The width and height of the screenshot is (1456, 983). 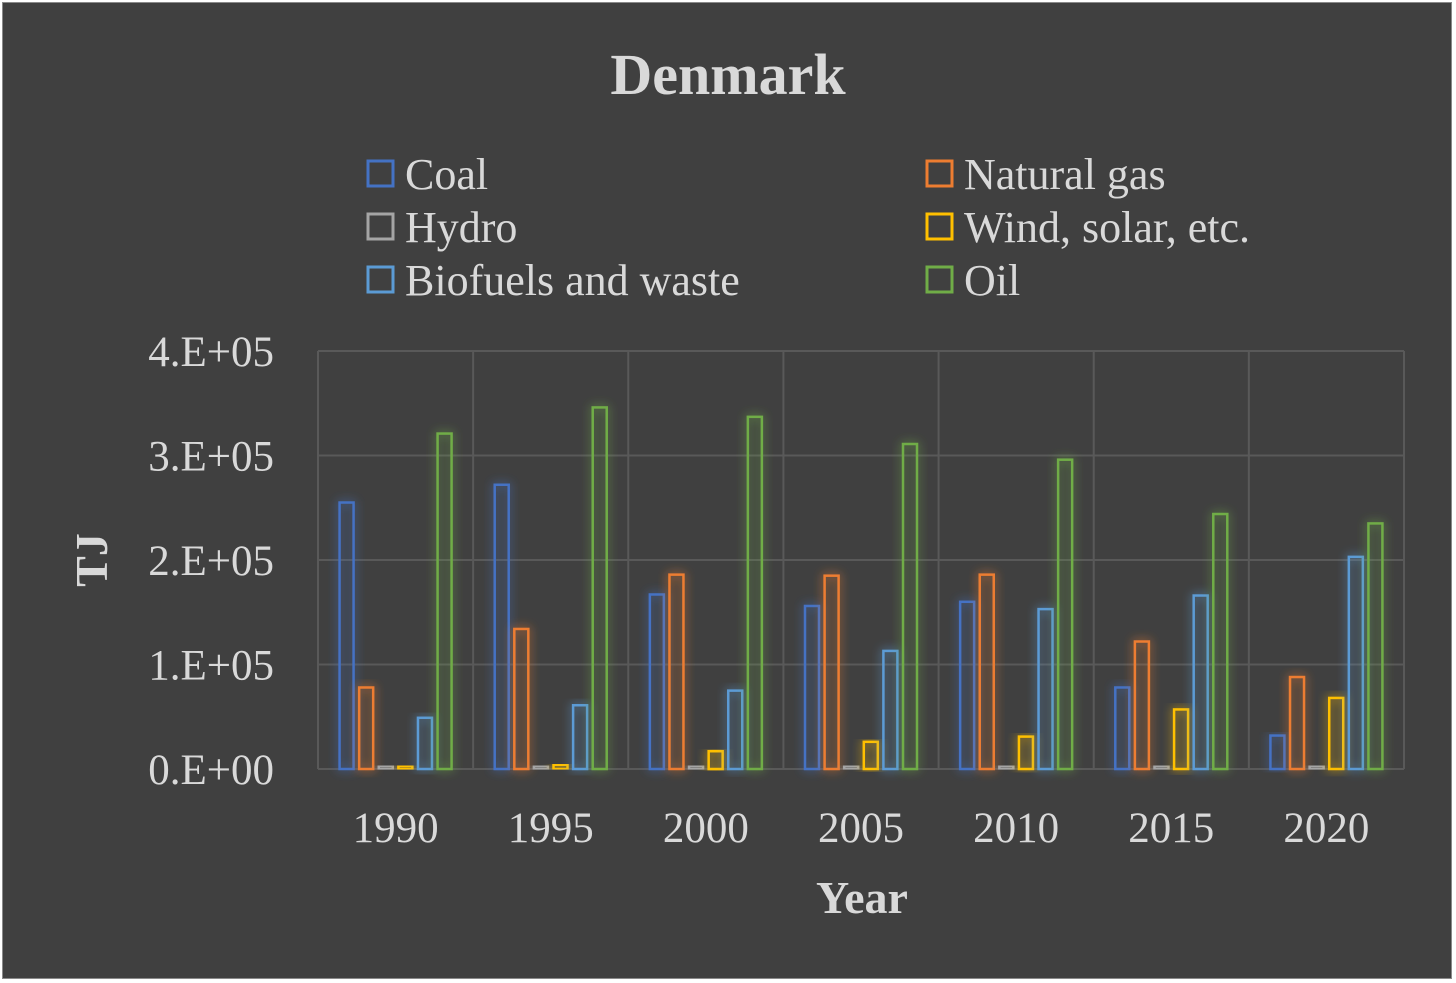 I want to click on bar-coal-2020, so click(x=1277, y=752).